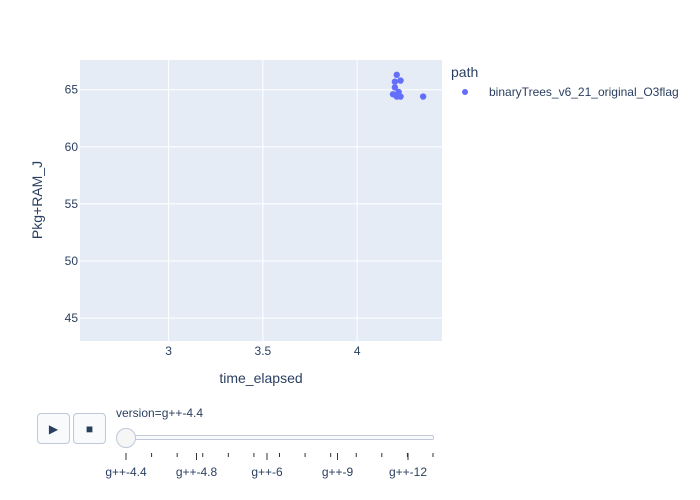  I want to click on legend-title: path, so click(465, 72).